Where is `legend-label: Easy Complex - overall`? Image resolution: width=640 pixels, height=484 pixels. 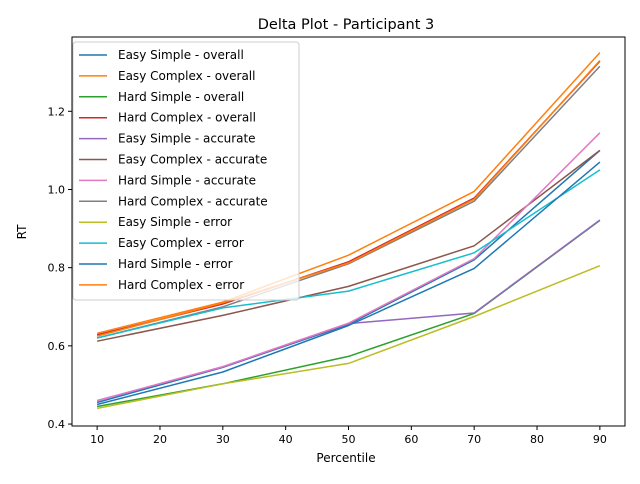 legend-label: Easy Complex - overall is located at coordinates (186, 76).